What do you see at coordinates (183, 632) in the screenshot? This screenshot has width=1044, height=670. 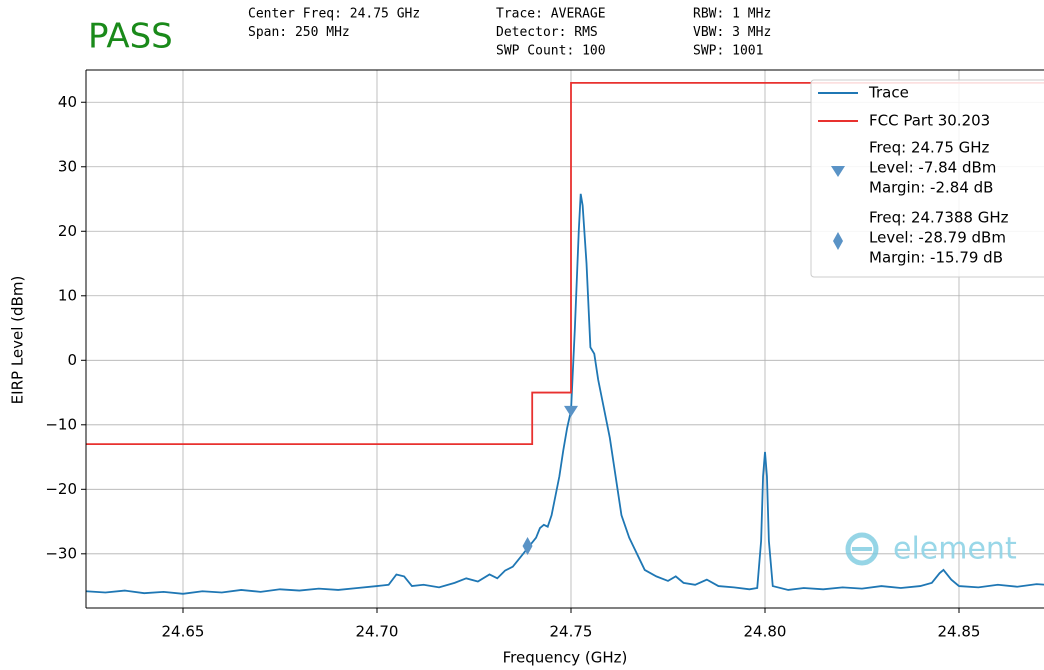 I see `x-tick-label: 24.65` at bounding box center [183, 632].